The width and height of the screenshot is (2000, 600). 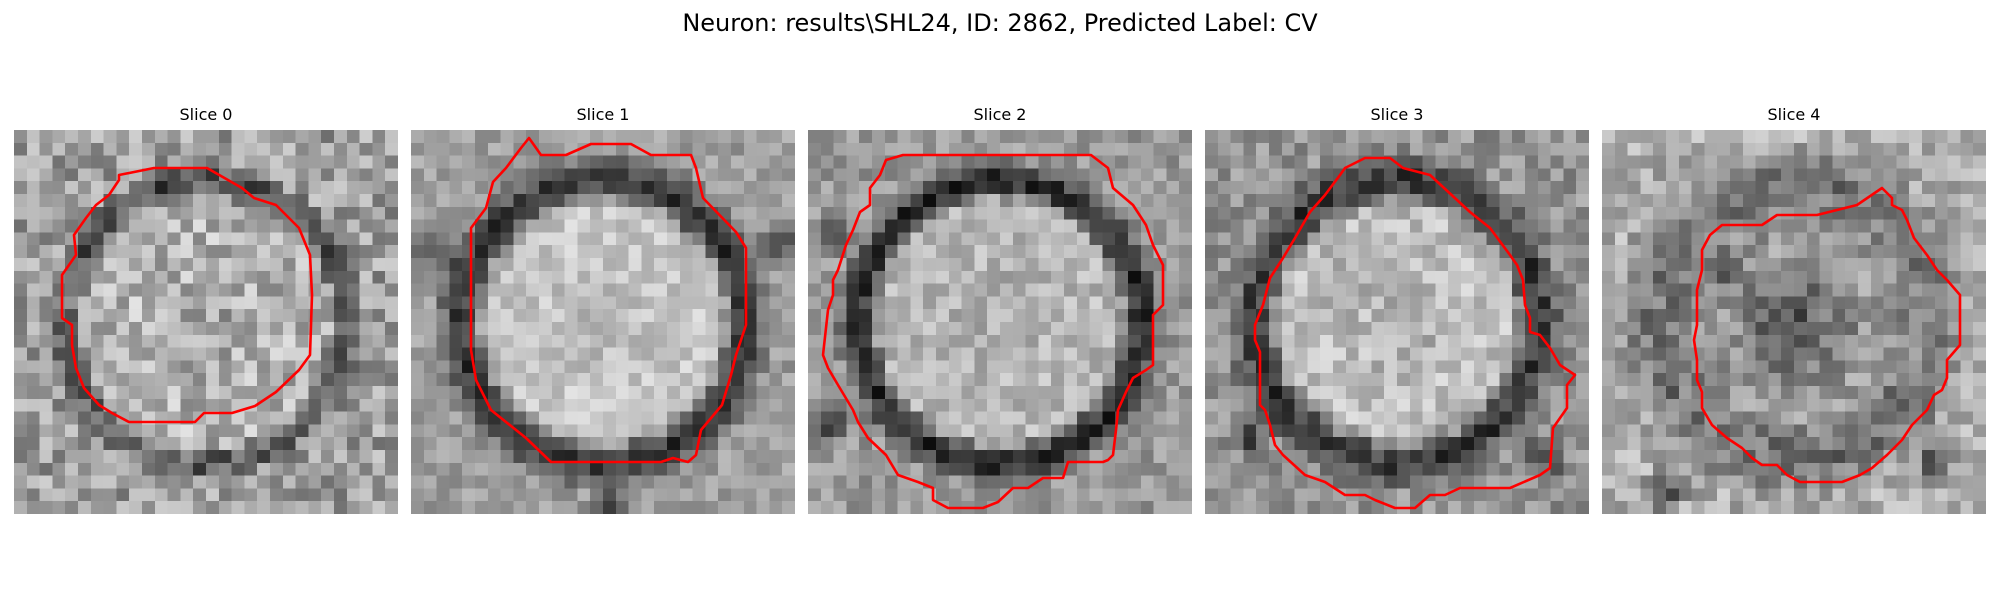 I want to click on slice-panel-3: Slice 3, so click(x=1397, y=309).